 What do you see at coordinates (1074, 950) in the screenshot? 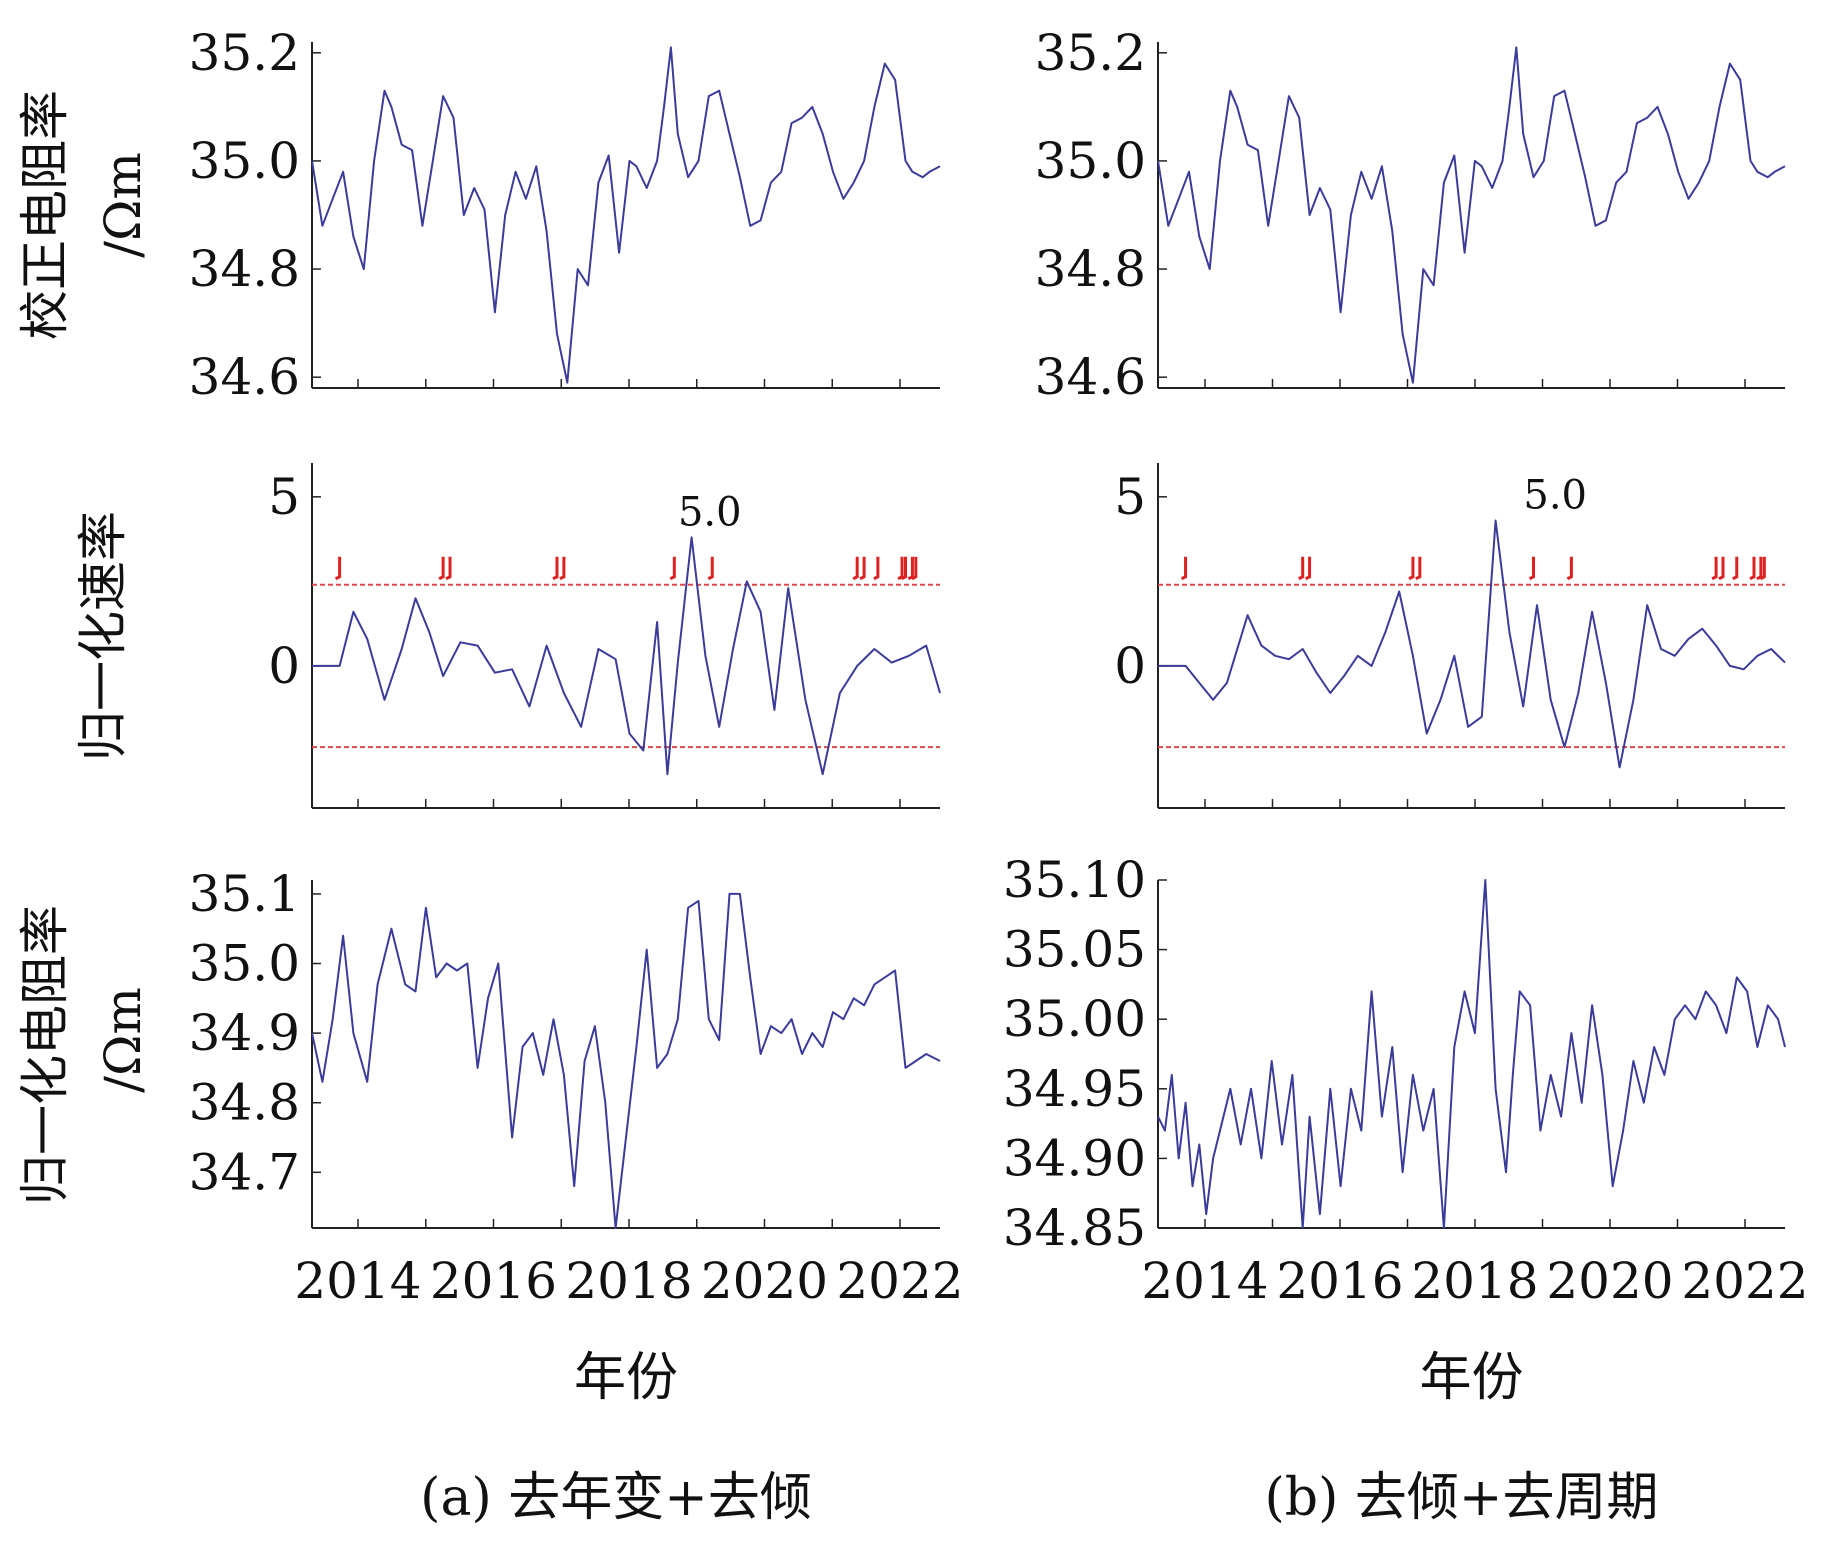
I see `y-tick-label: 35.05` at bounding box center [1074, 950].